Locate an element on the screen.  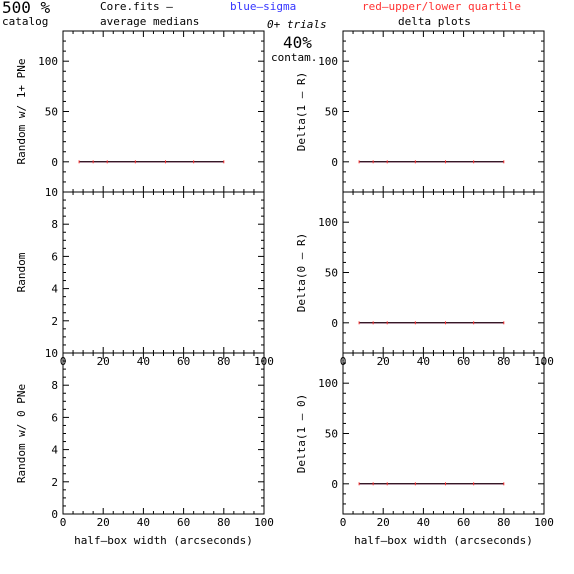
y-axis-label: Delta(1 – R) is located at coordinates (301, 111).